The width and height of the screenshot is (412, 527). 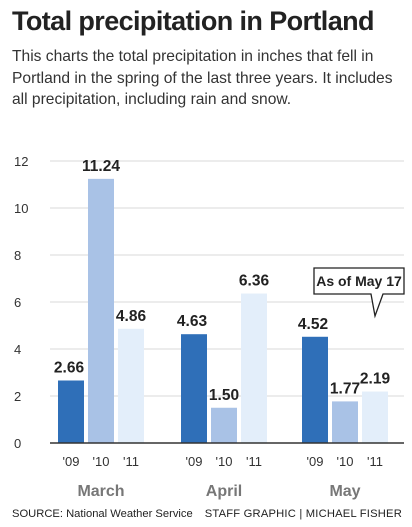 I want to click on y-tick-label: 12, so click(x=21, y=161).